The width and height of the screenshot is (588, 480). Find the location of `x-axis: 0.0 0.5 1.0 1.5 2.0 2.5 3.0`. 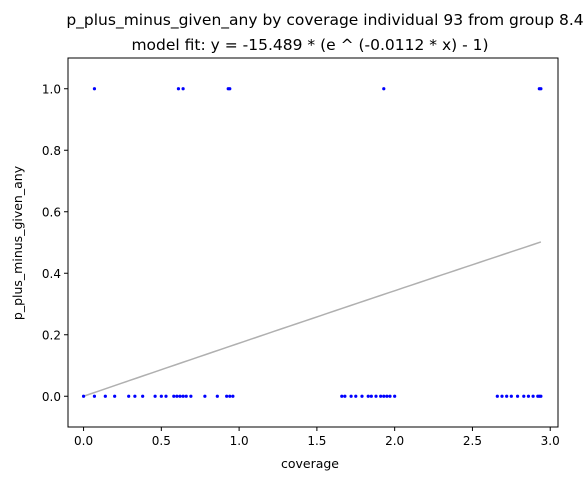

x-axis: 0.0 0.5 1.0 1.5 2.0 2.5 3.0 is located at coordinates (317, 437).